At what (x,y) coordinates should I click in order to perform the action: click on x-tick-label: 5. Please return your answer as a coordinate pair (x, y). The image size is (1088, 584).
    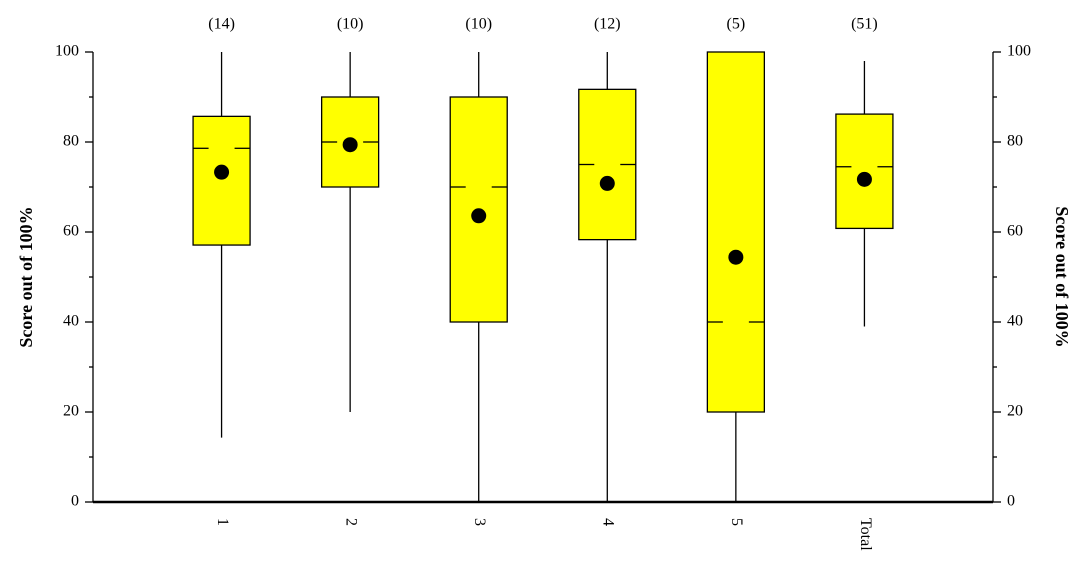
    Looking at the image, I should click on (736, 522).